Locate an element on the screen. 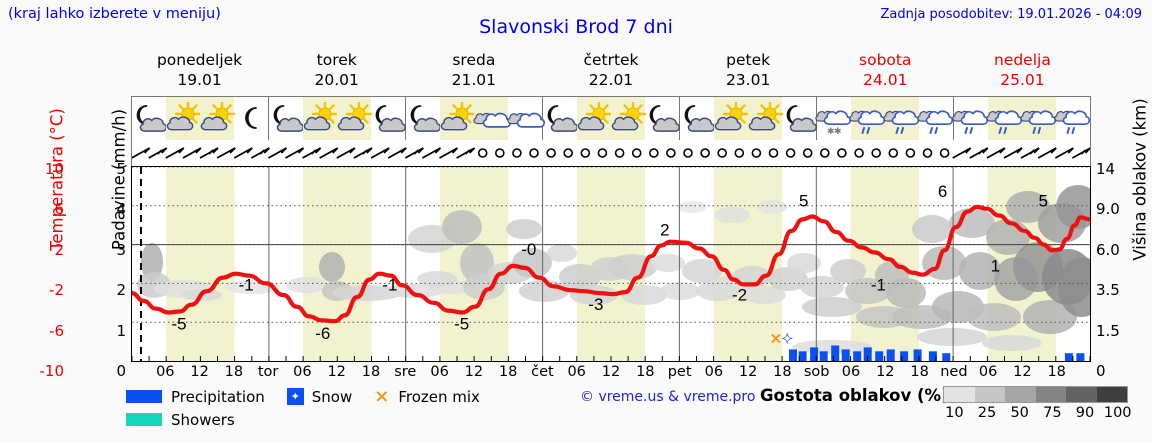  cloud-tick: 9.0 is located at coordinates (1108, 209).